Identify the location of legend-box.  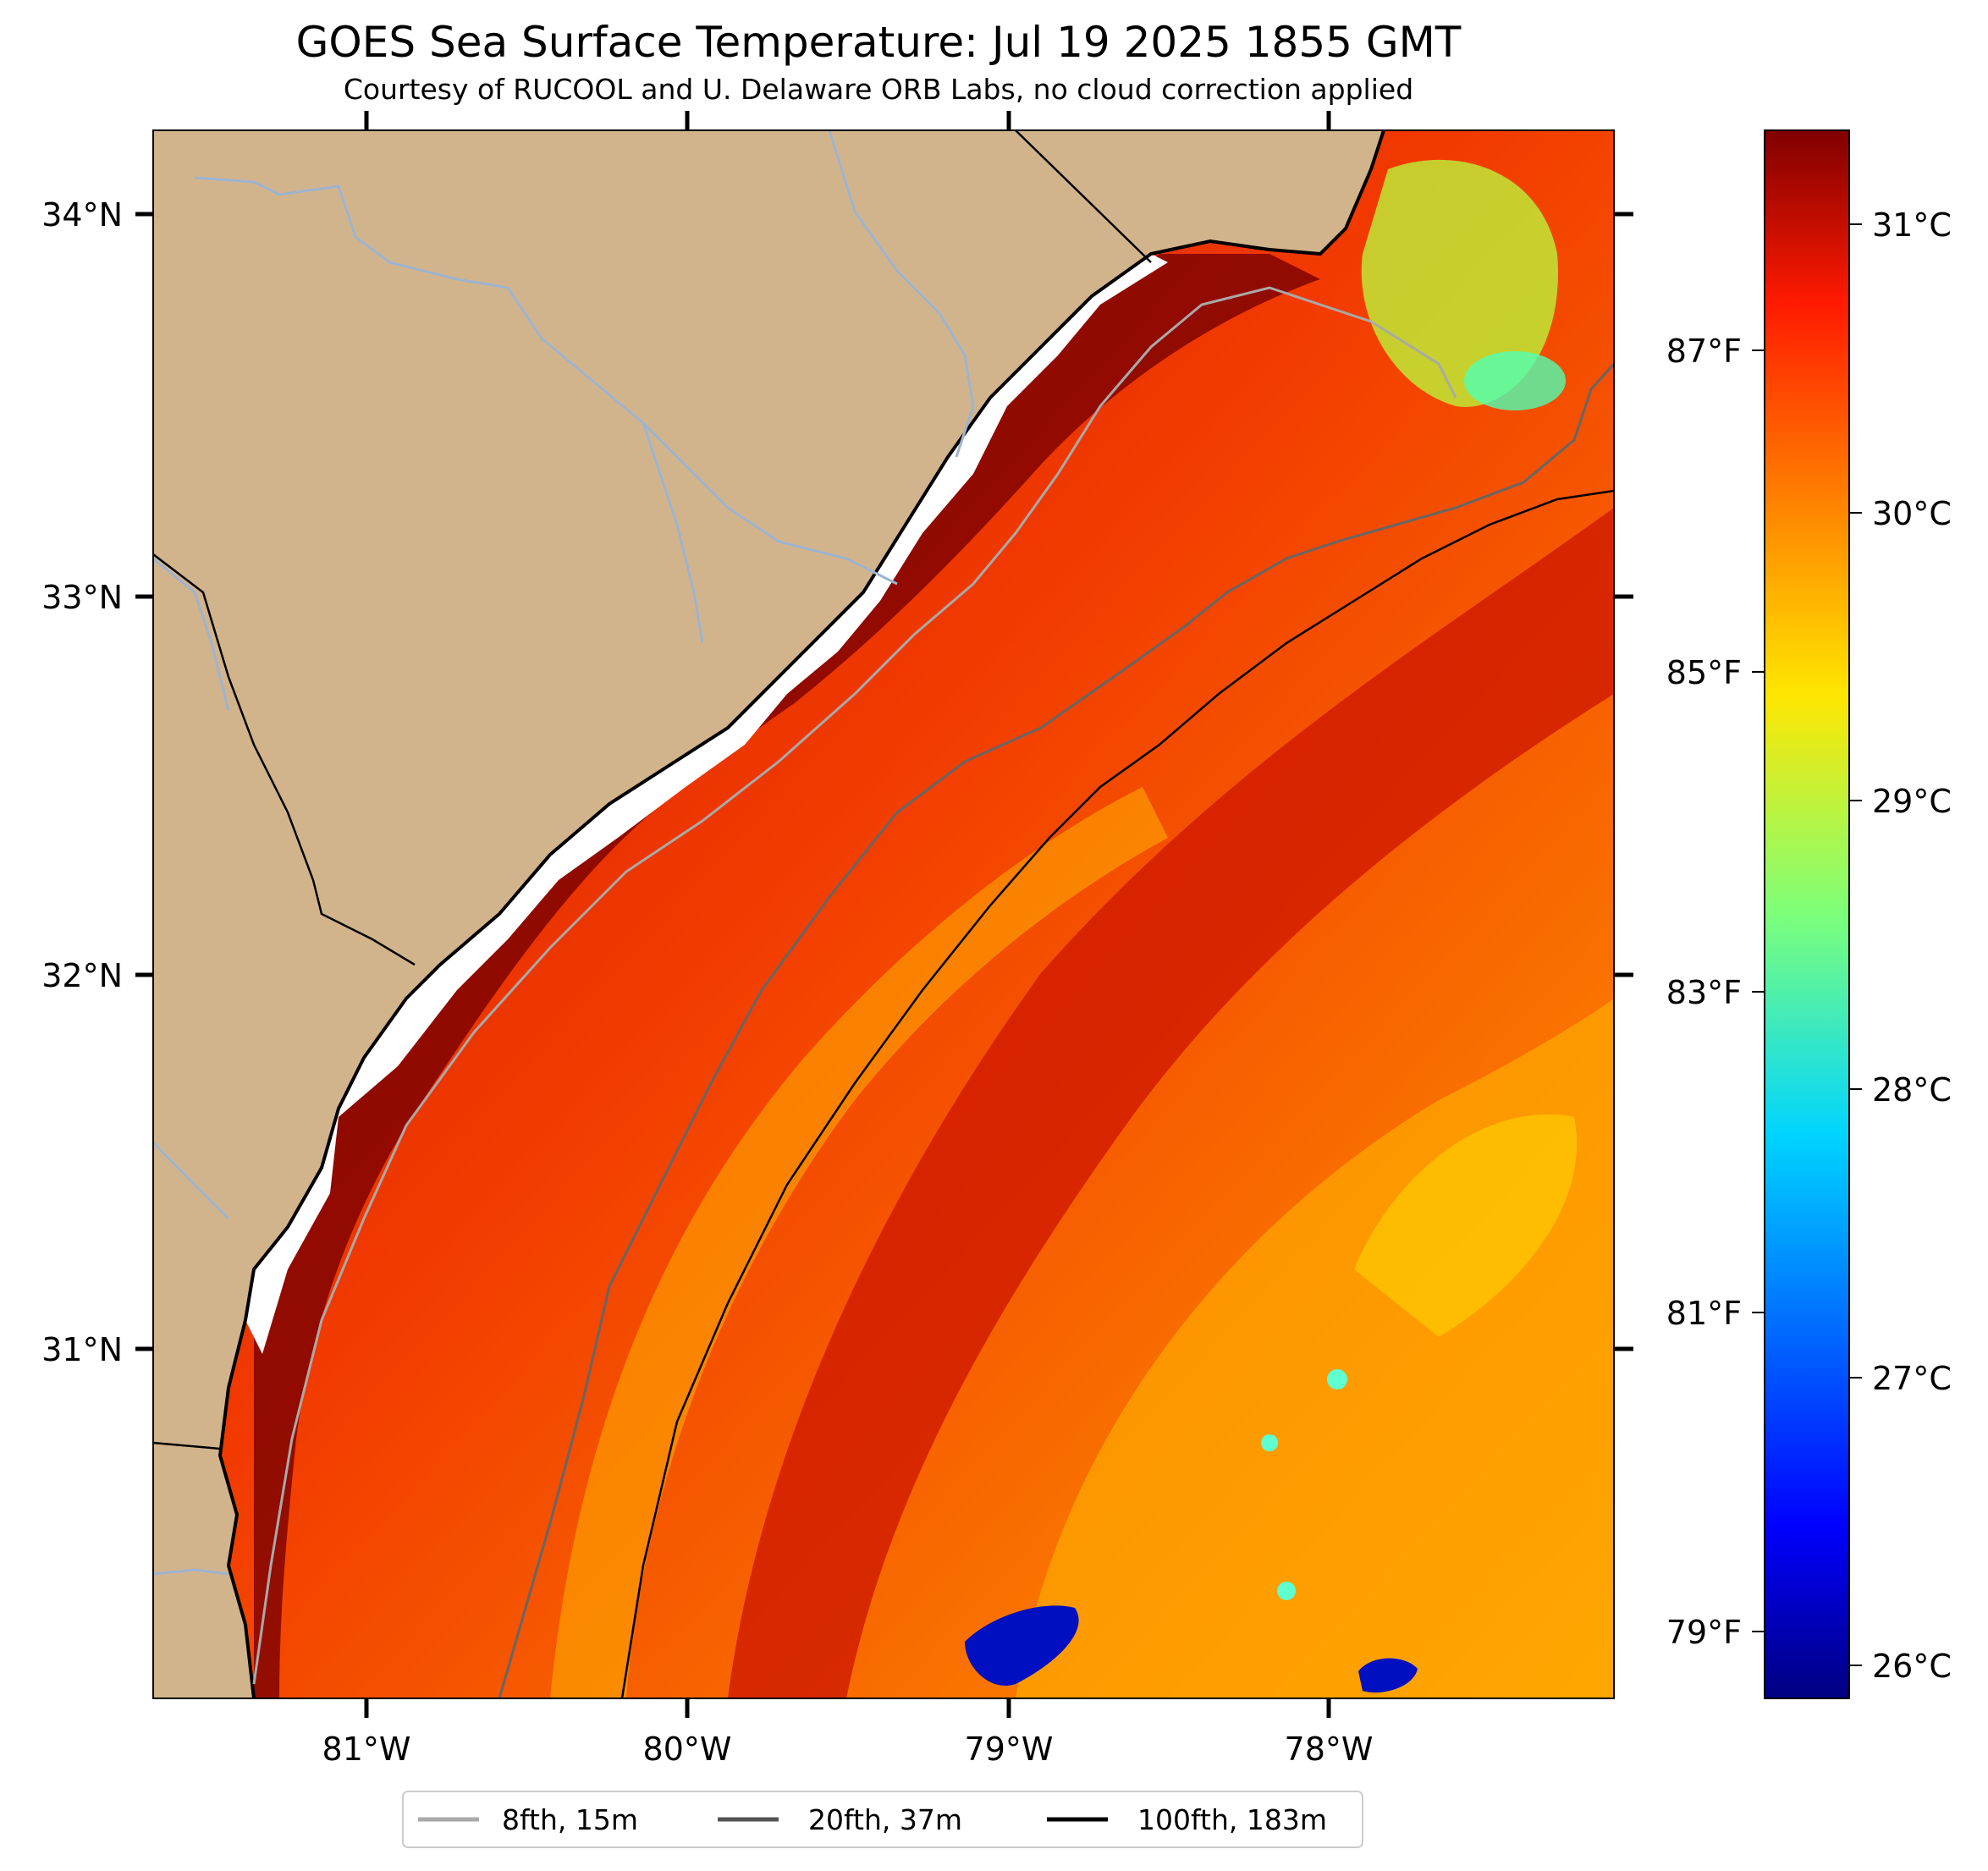
(882, 1820).